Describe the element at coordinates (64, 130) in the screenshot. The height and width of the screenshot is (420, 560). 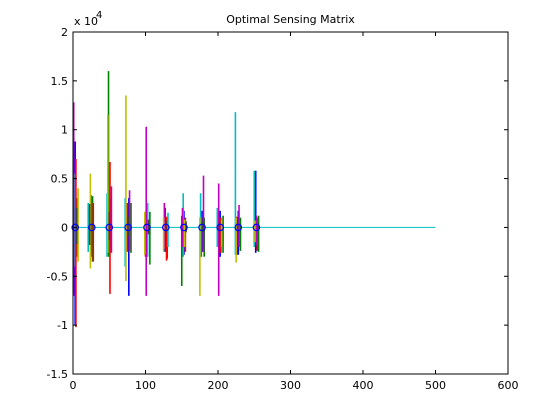
I see `y-tick-label: 1` at that location.